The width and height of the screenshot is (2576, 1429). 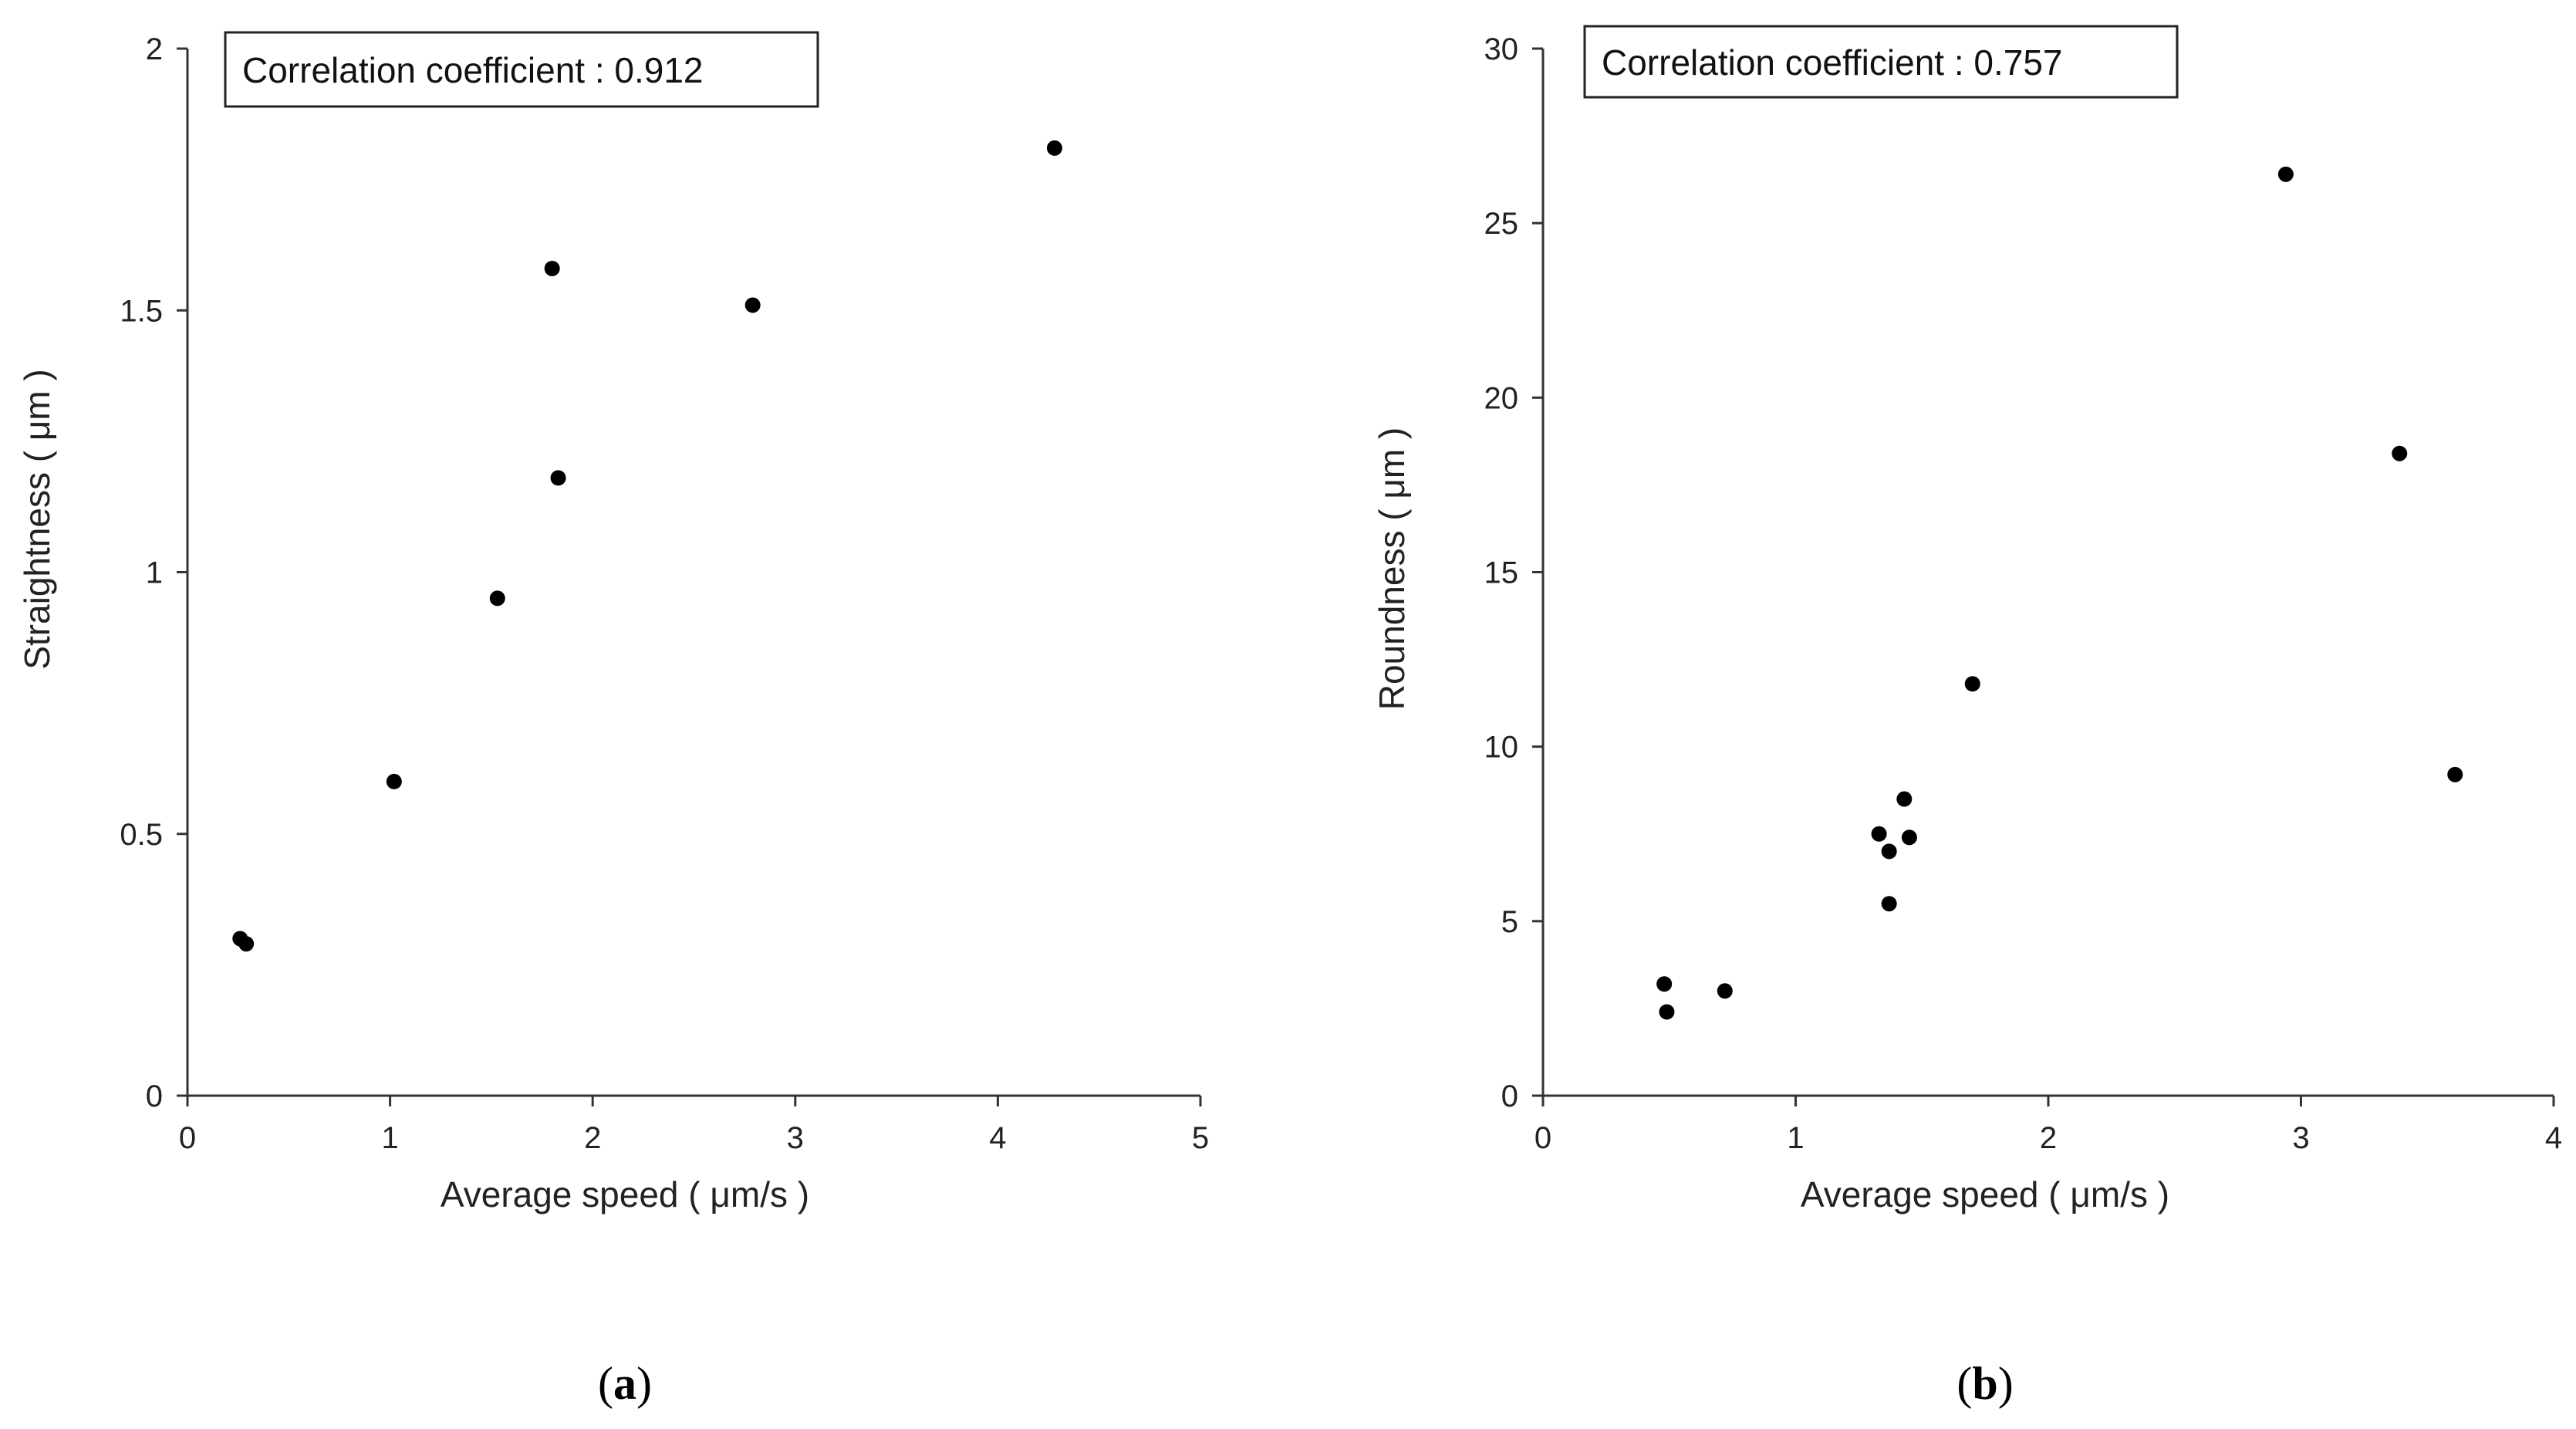 I want to click on chart-b-y-tick-label: 5, so click(x=1509, y=922).